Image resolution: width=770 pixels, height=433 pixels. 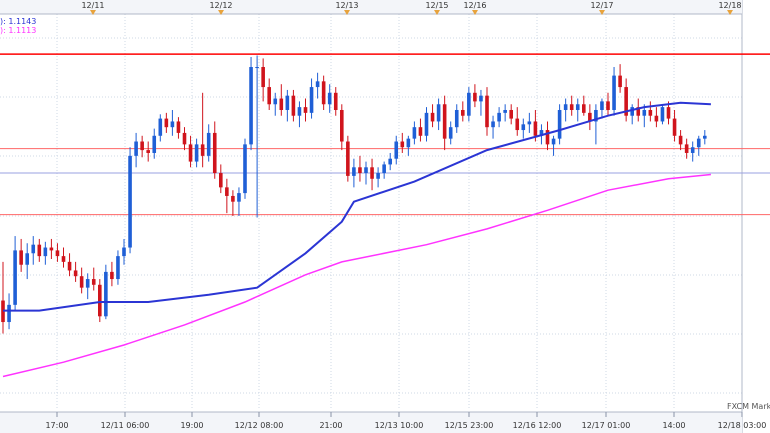 What do you see at coordinates (259, 425) in the screenshot?
I see `x-tick-label: 12/12 08:00` at bounding box center [259, 425].